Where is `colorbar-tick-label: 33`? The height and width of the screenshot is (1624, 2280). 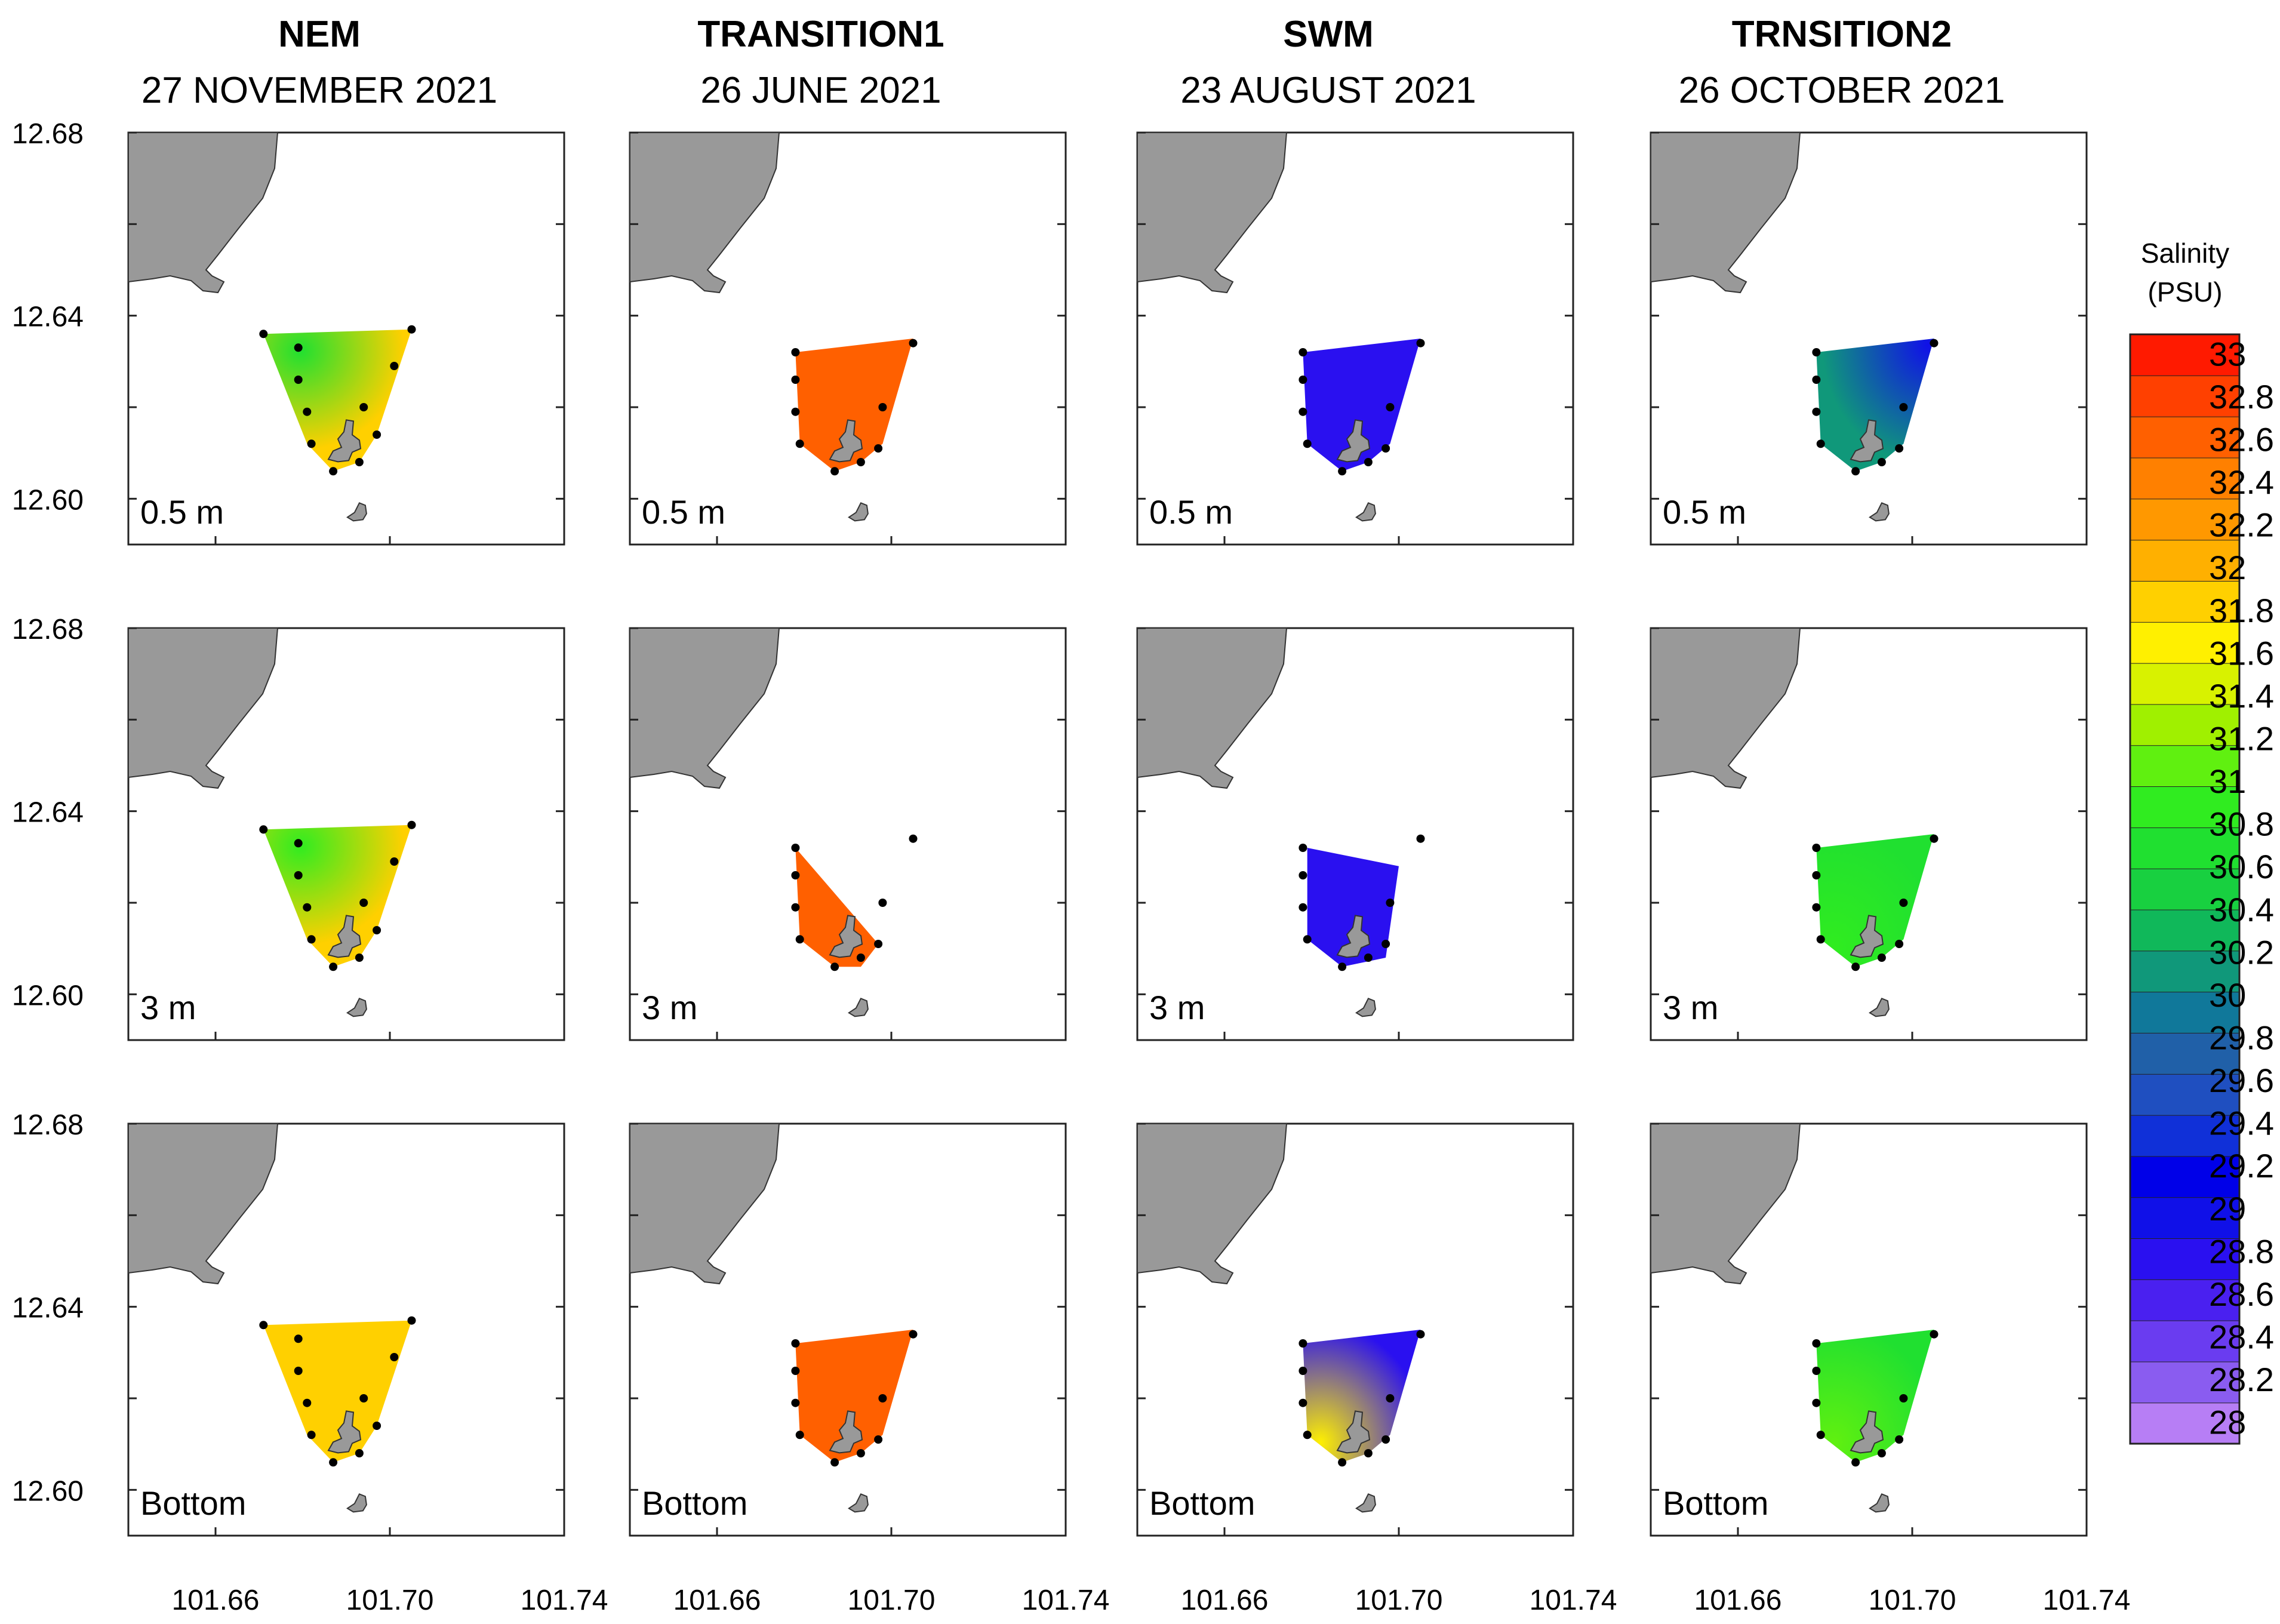 colorbar-tick-label: 33 is located at coordinates (2227, 354).